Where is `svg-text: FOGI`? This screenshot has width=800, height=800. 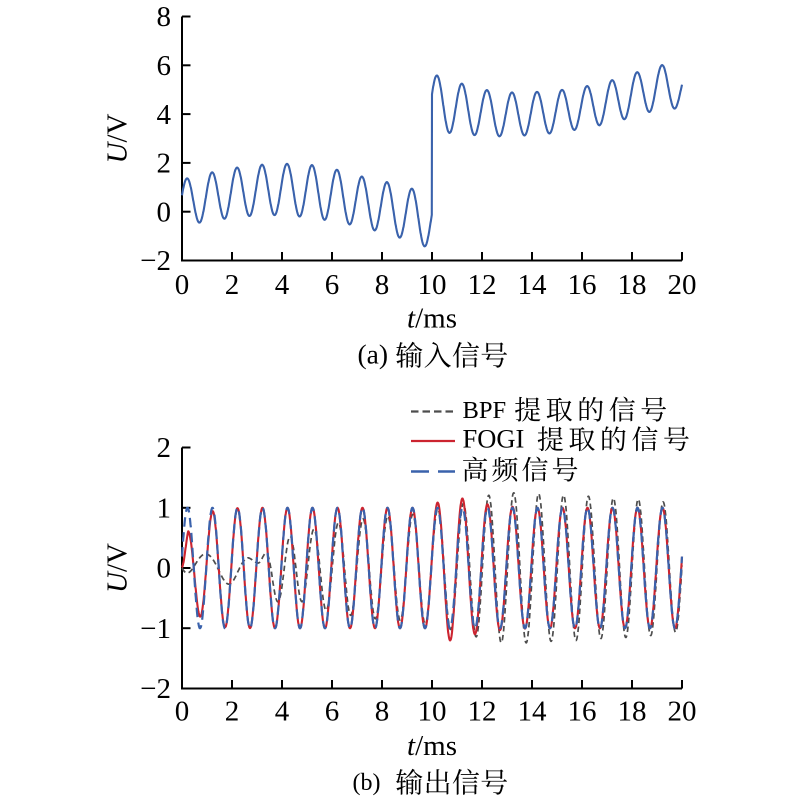
svg-text: FOGI is located at coordinates (494, 439).